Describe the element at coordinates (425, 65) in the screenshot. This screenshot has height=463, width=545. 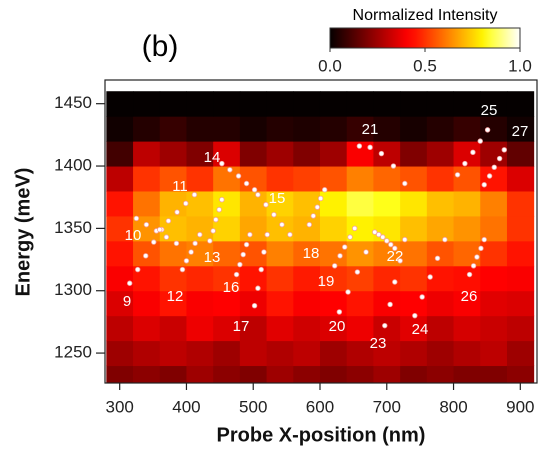
I see `colorbar-tick-label: 0.5` at that location.